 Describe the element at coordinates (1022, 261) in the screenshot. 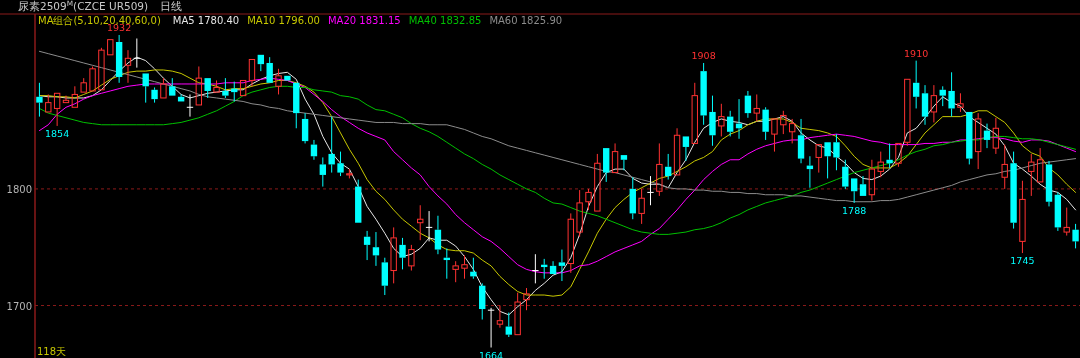

I see `annotation: 1745` at that location.